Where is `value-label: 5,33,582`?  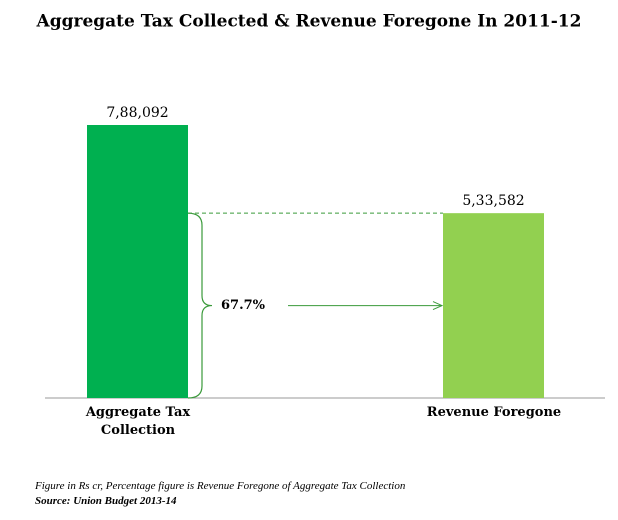
value-label: 5,33,582 is located at coordinates (493, 201).